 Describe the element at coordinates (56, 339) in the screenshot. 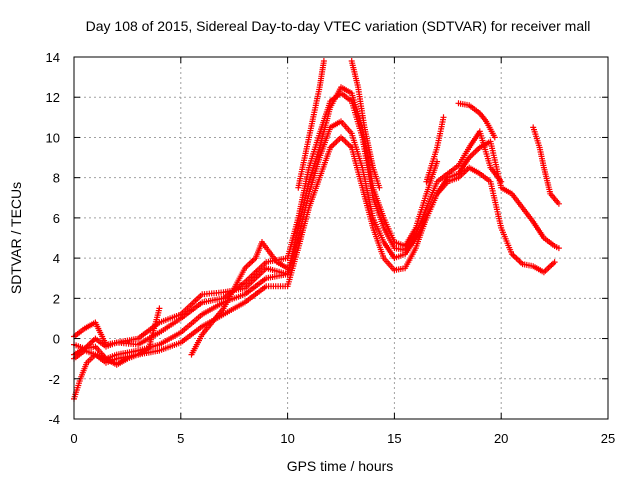

I see `y-tick-label: 0` at that location.